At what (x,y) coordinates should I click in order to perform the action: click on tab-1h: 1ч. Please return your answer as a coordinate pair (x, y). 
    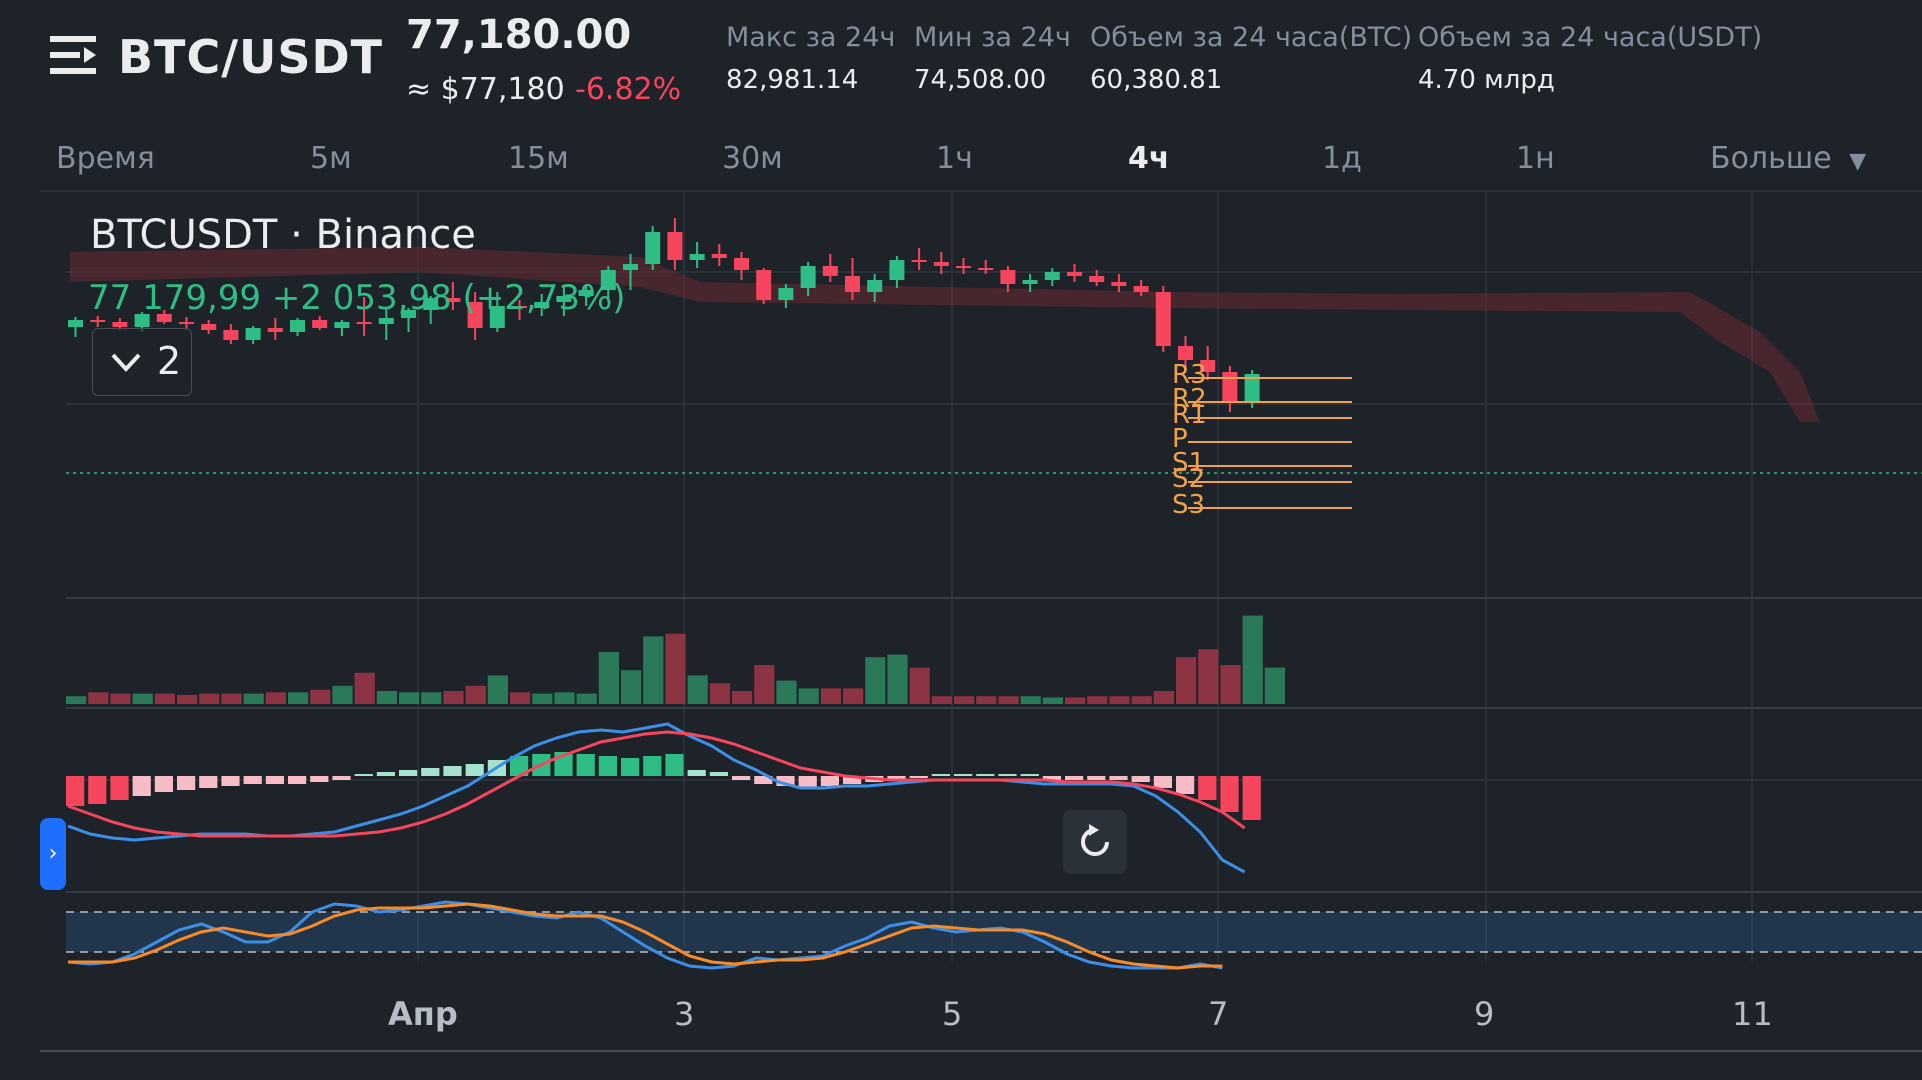
    Looking at the image, I should click on (954, 158).